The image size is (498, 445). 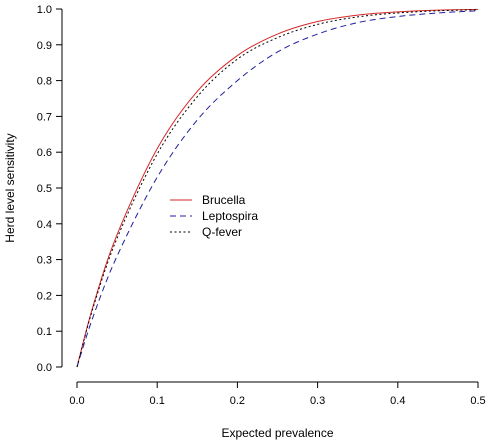 I want to click on x-tick-label: 0.0, so click(x=76, y=401).